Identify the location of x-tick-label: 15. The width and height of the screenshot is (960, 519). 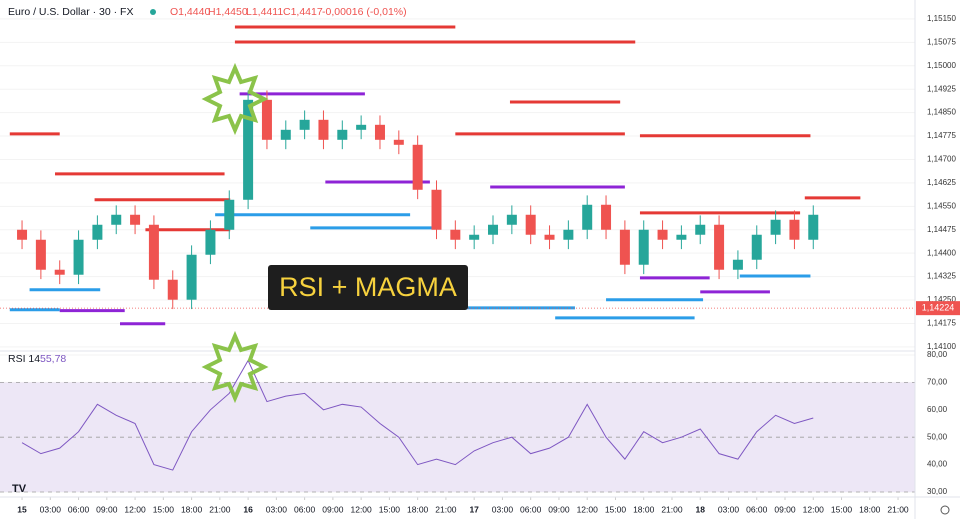
(22, 509).